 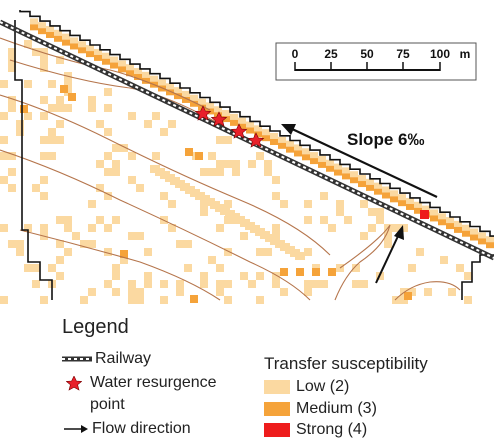 What do you see at coordinates (332, 429) in the screenshot?
I see `strong-label: Strong (4)` at bounding box center [332, 429].